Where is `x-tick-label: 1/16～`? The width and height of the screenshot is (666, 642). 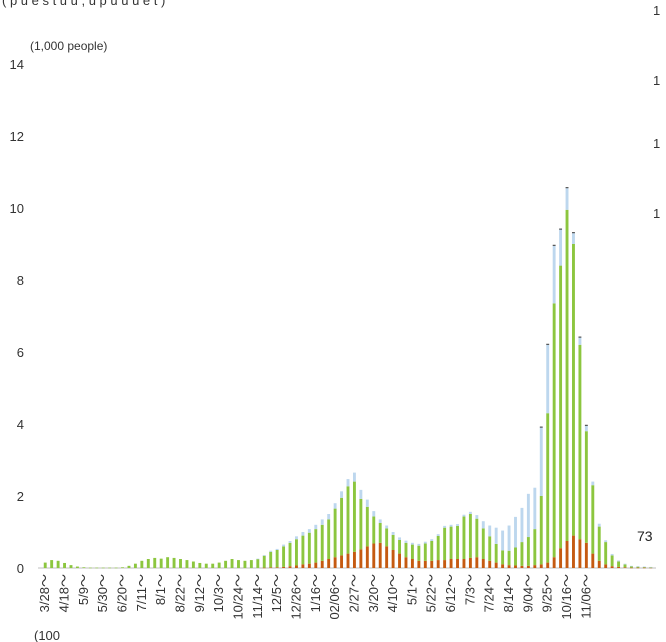 x-tick-label: 1/16～ is located at coordinates (315, 593).